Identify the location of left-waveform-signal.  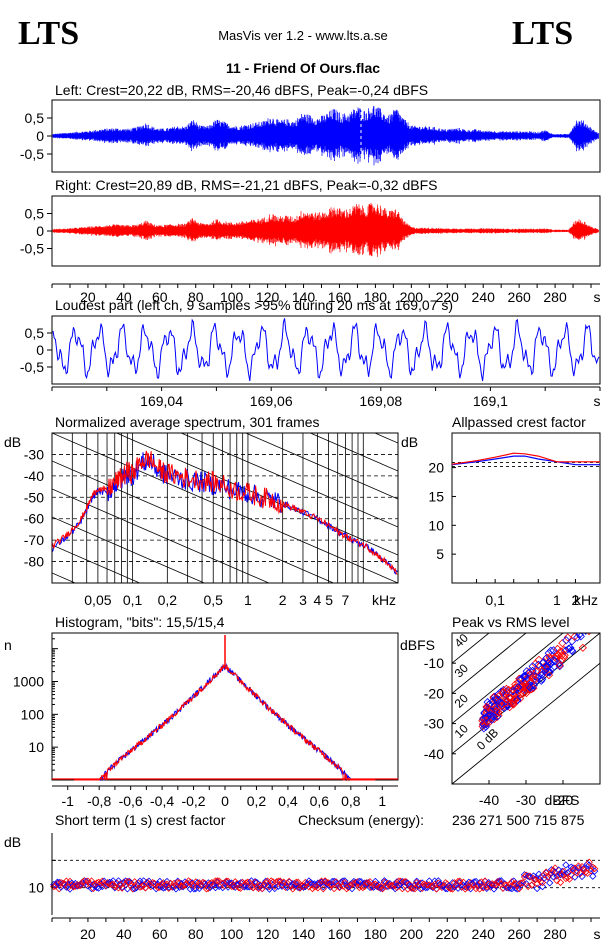
(325, 136).